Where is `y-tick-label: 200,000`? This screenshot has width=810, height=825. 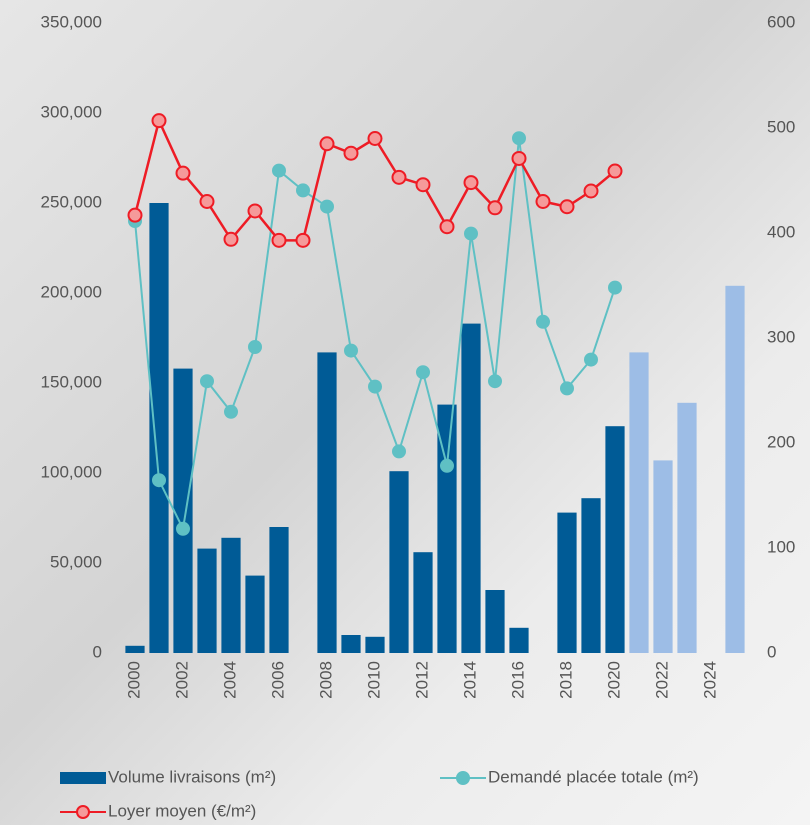
y-tick-label: 200,000 is located at coordinates (71, 291).